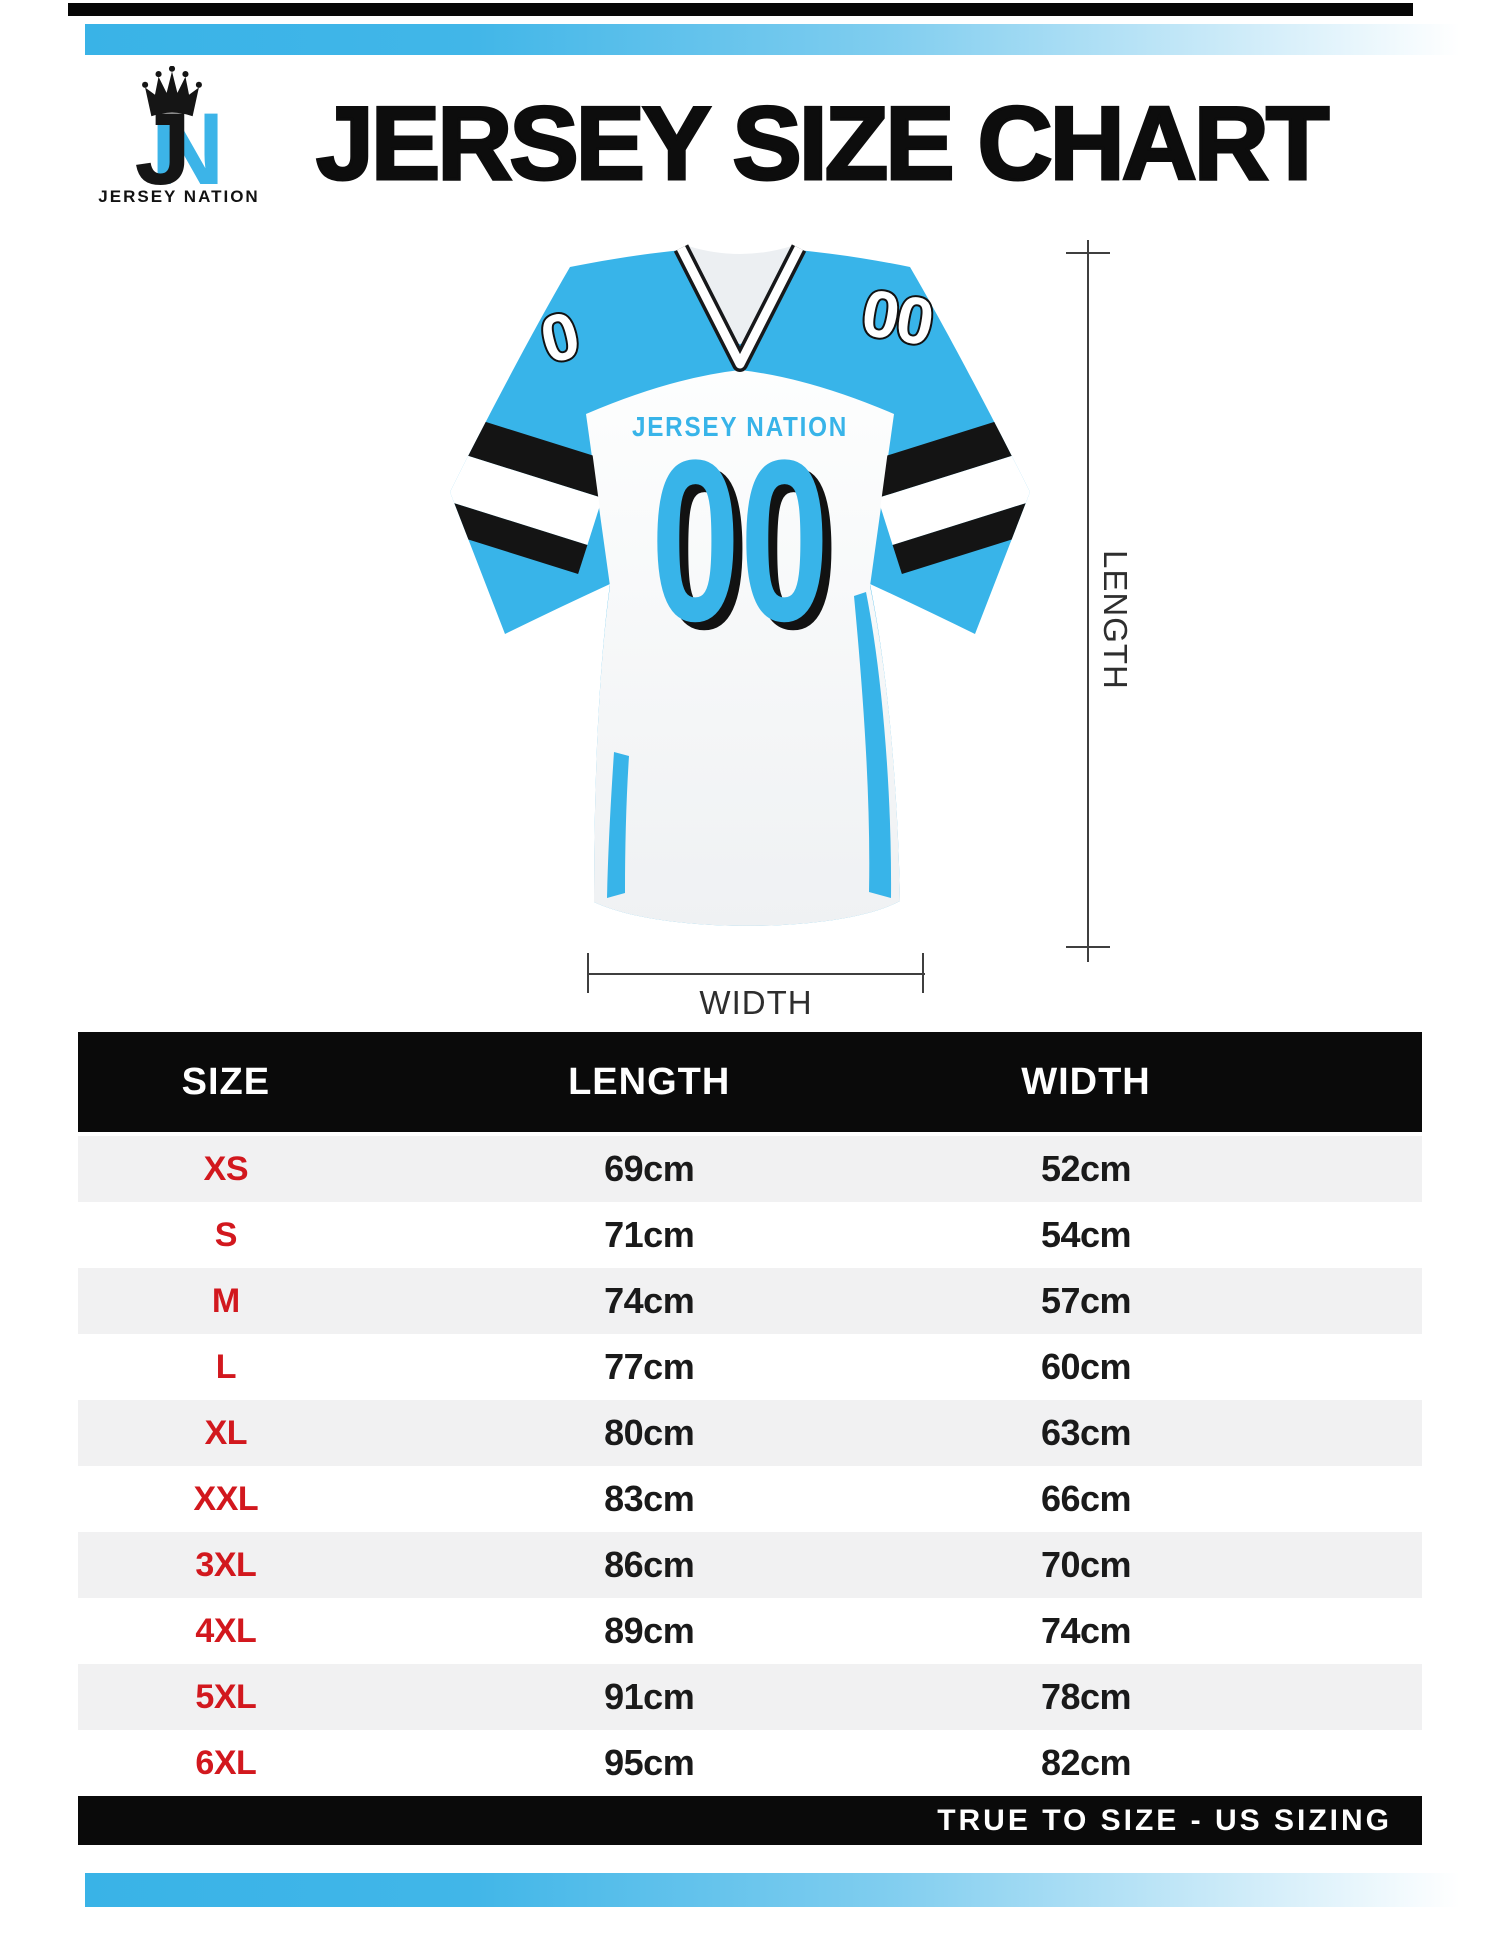 The height and width of the screenshot is (1936, 1500). I want to click on length-guide-cap-top, so click(1088, 253).